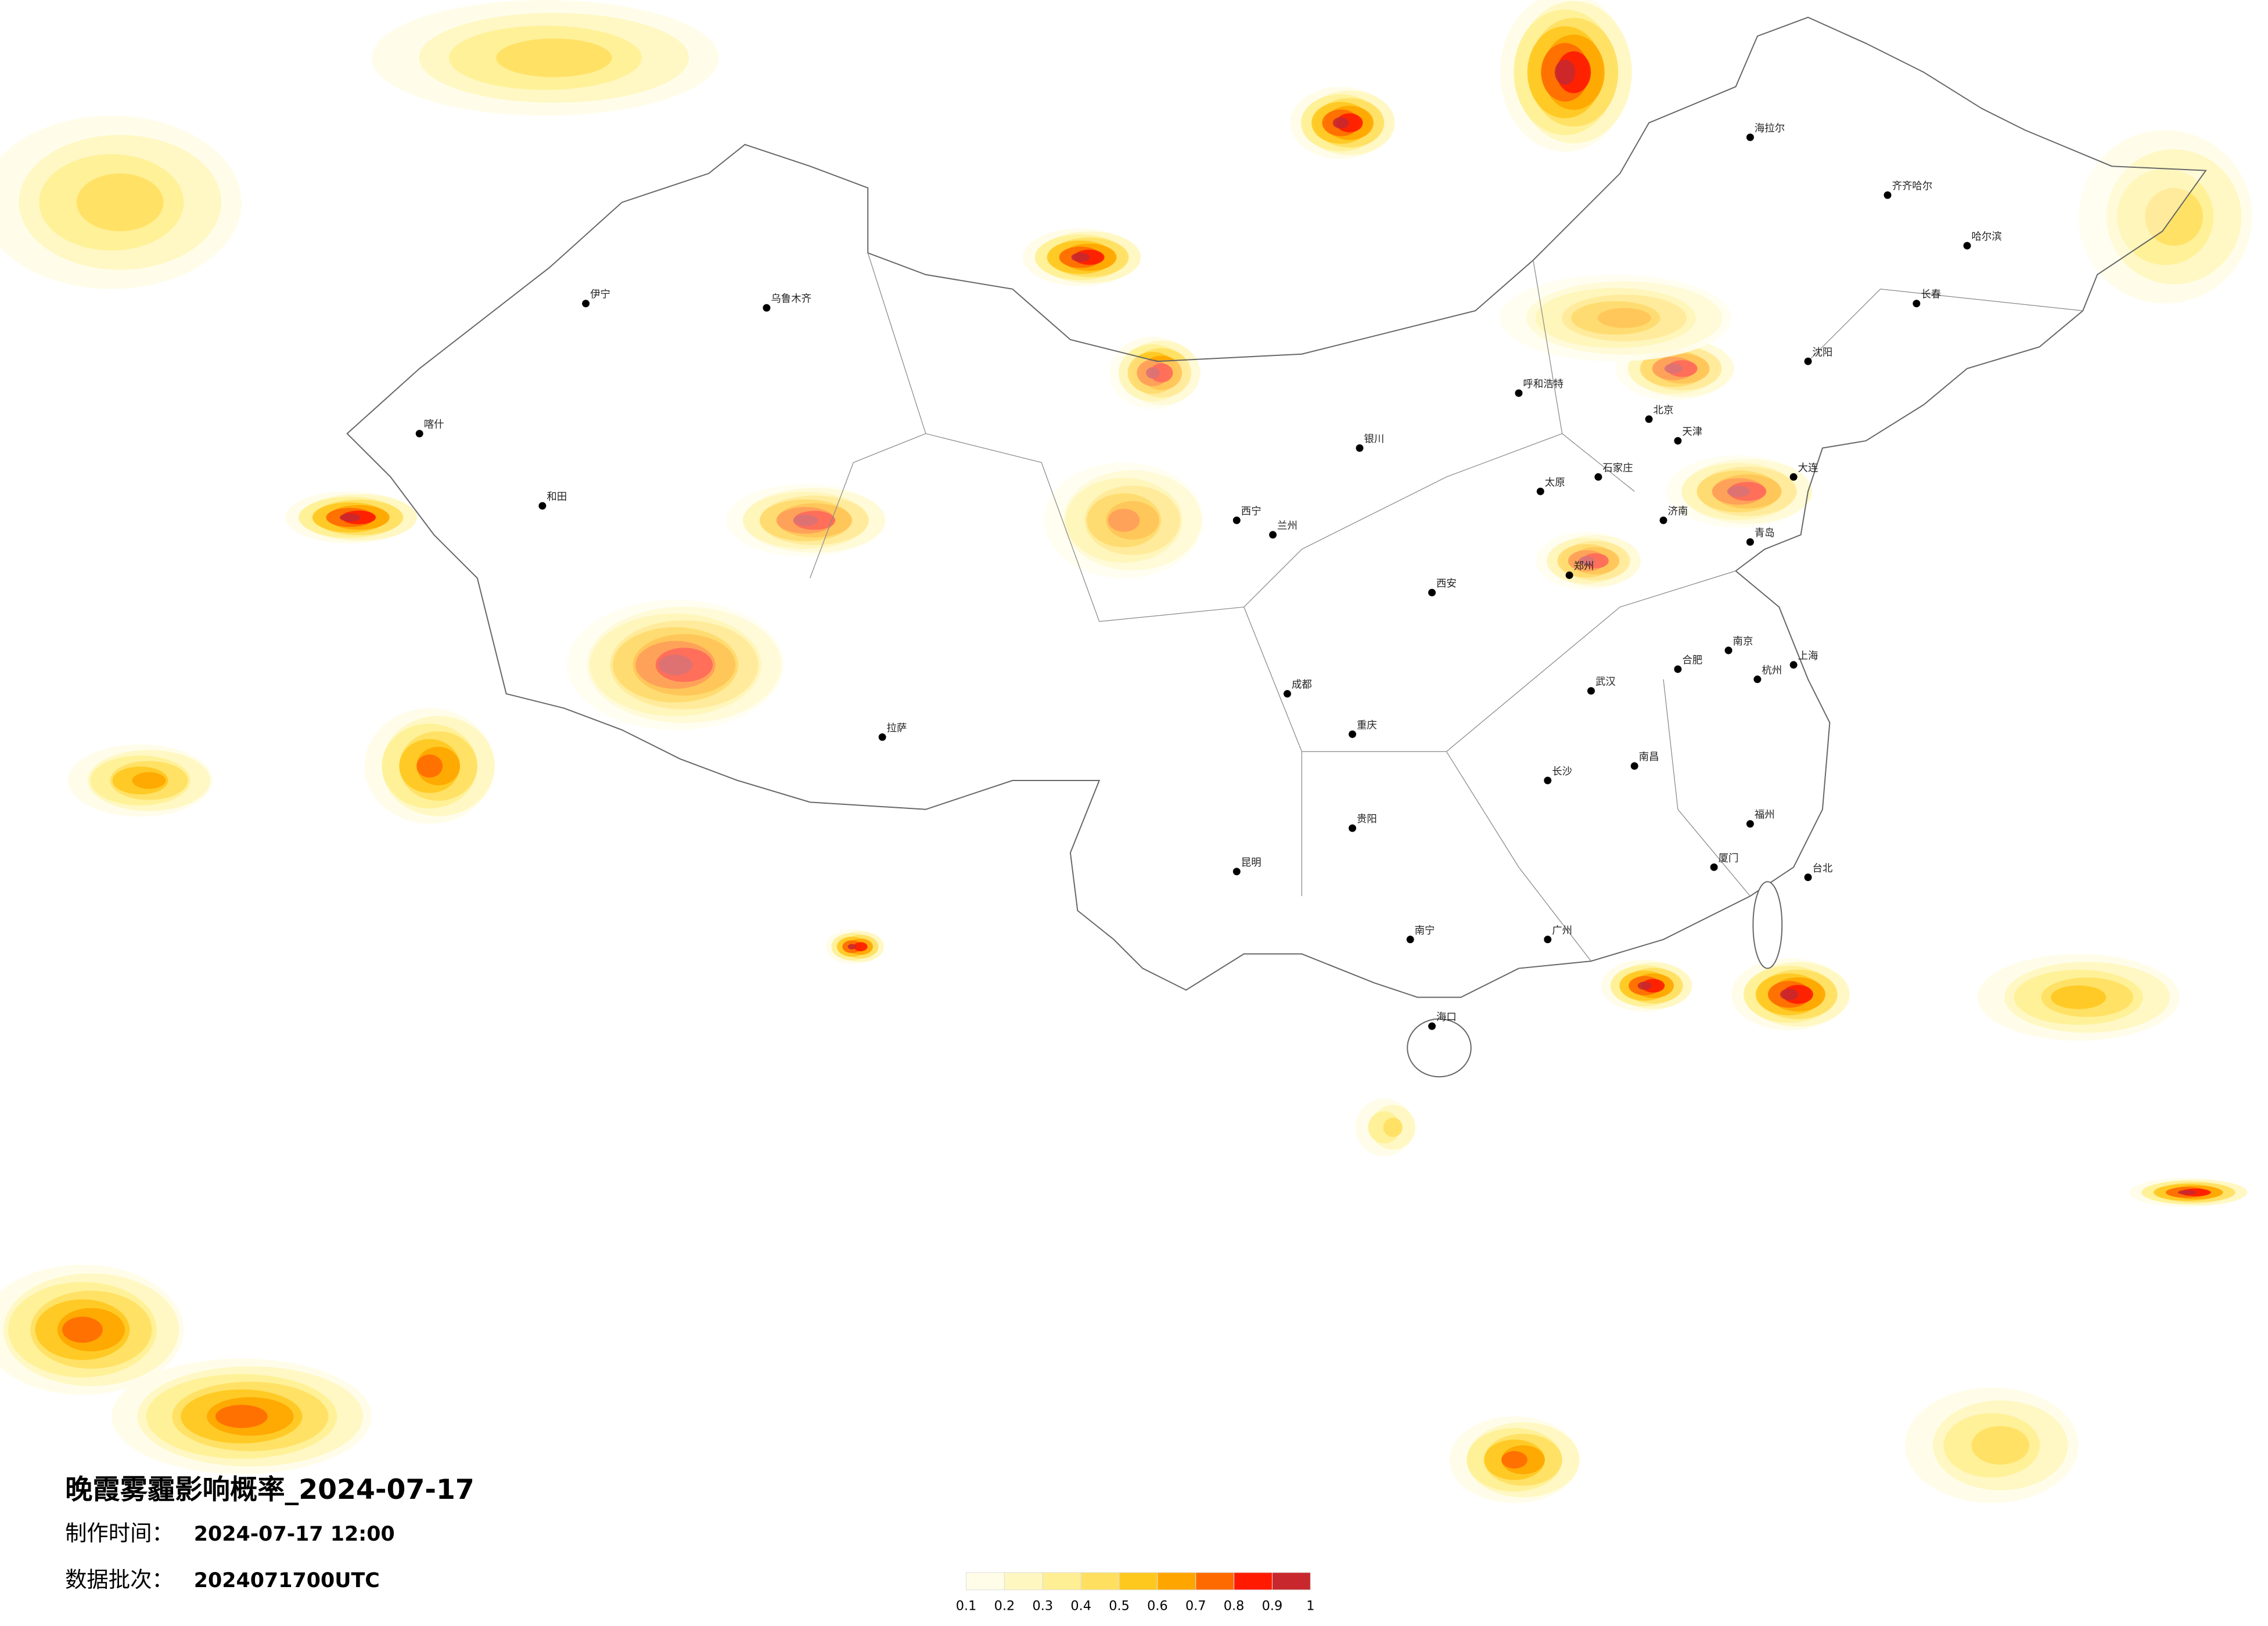  What do you see at coordinates (1446, 583) in the screenshot?
I see `city-label: 西安` at bounding box center [1446, 583].